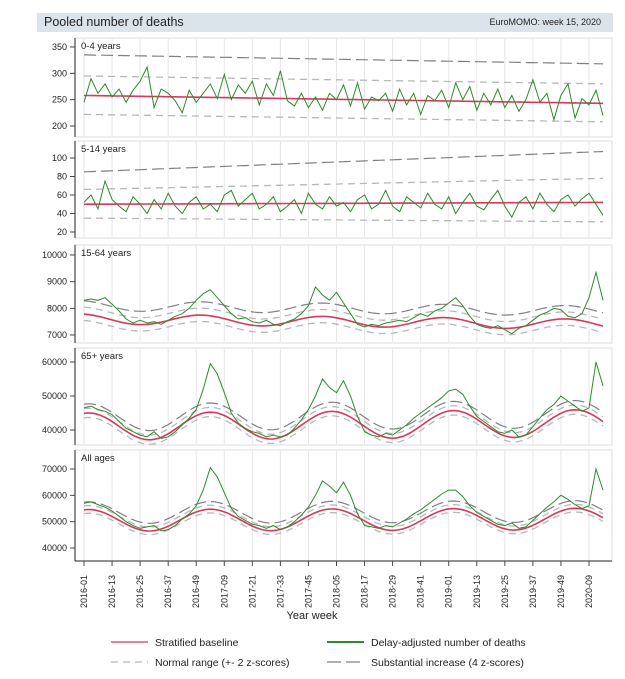 The height and width of the screenshot is (679, 625). What do you see at coordinates (447, 663) in the screenshot?
I see `legend-label: Substantial increase (4 z-scores)` at bounding box center [447, 663].